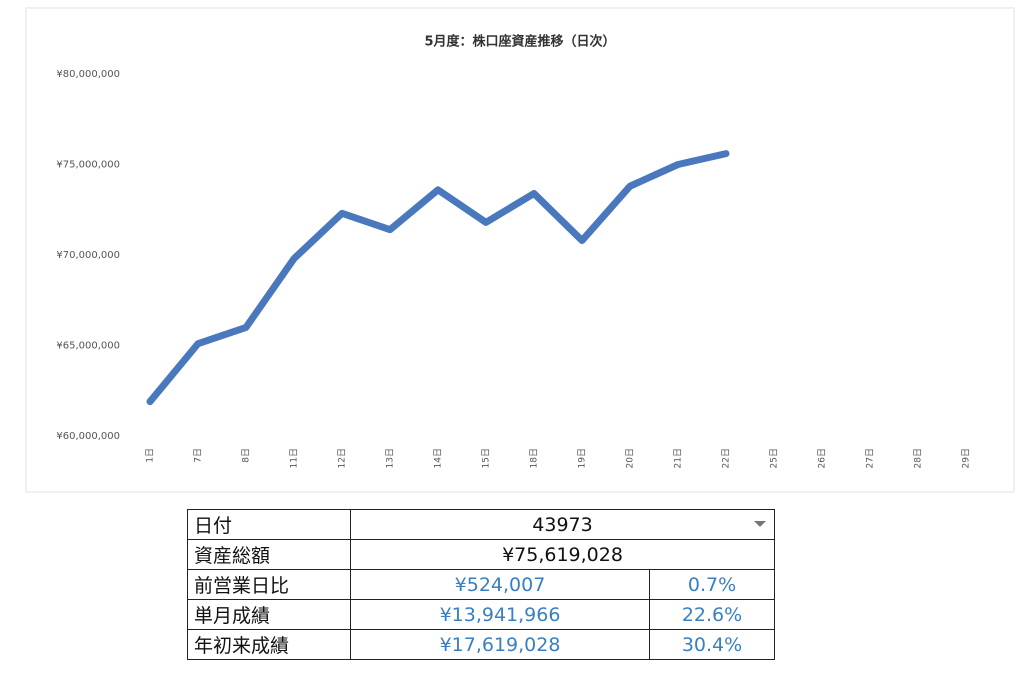 Image resolution: width=1024 pixels, height=676 pixels. I want to click on row: 単月成績 ¥13,941,966 22.6%, so click(481, 614).